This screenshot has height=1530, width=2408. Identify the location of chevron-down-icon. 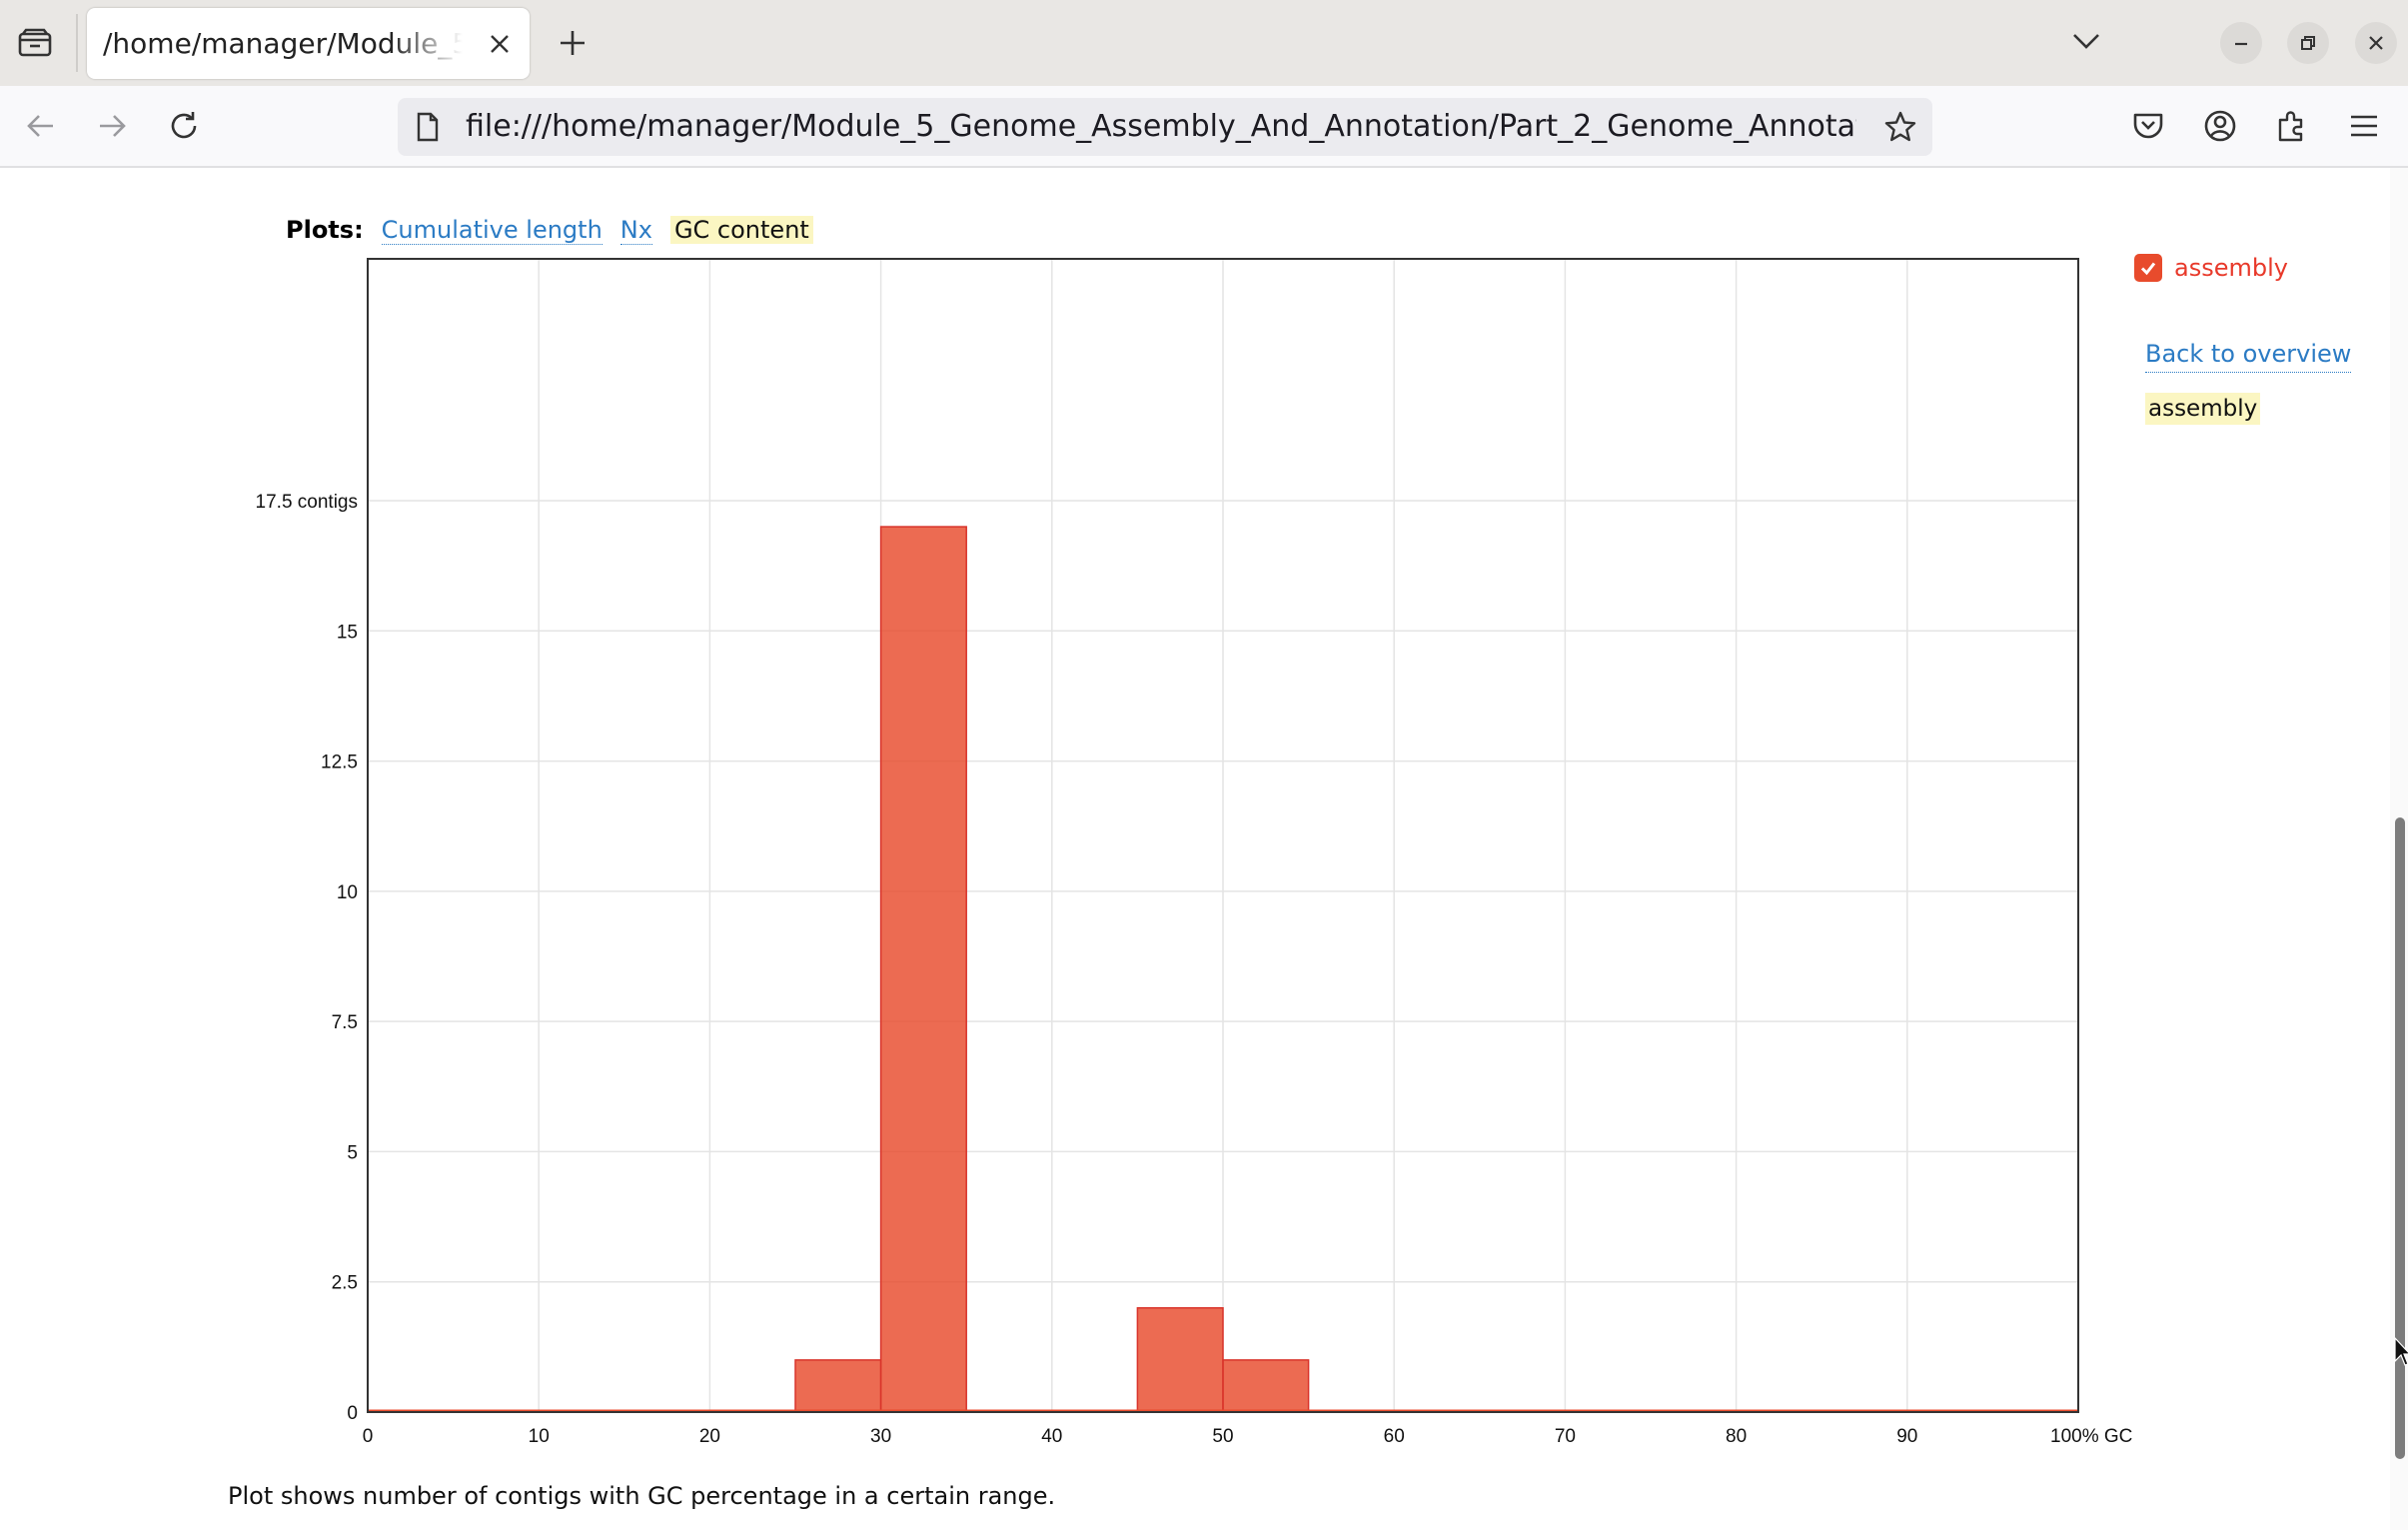
(2086, 41).